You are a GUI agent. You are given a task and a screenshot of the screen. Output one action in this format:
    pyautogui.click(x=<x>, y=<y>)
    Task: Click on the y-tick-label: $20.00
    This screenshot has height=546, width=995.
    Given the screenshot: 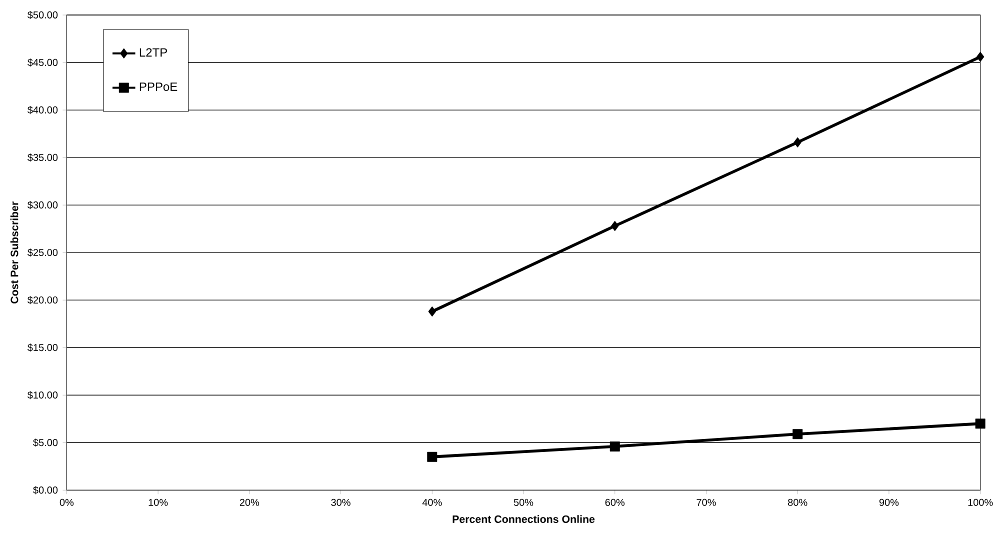 What is the action you would take?
    pyautogui.click(x=42, y=300)
    